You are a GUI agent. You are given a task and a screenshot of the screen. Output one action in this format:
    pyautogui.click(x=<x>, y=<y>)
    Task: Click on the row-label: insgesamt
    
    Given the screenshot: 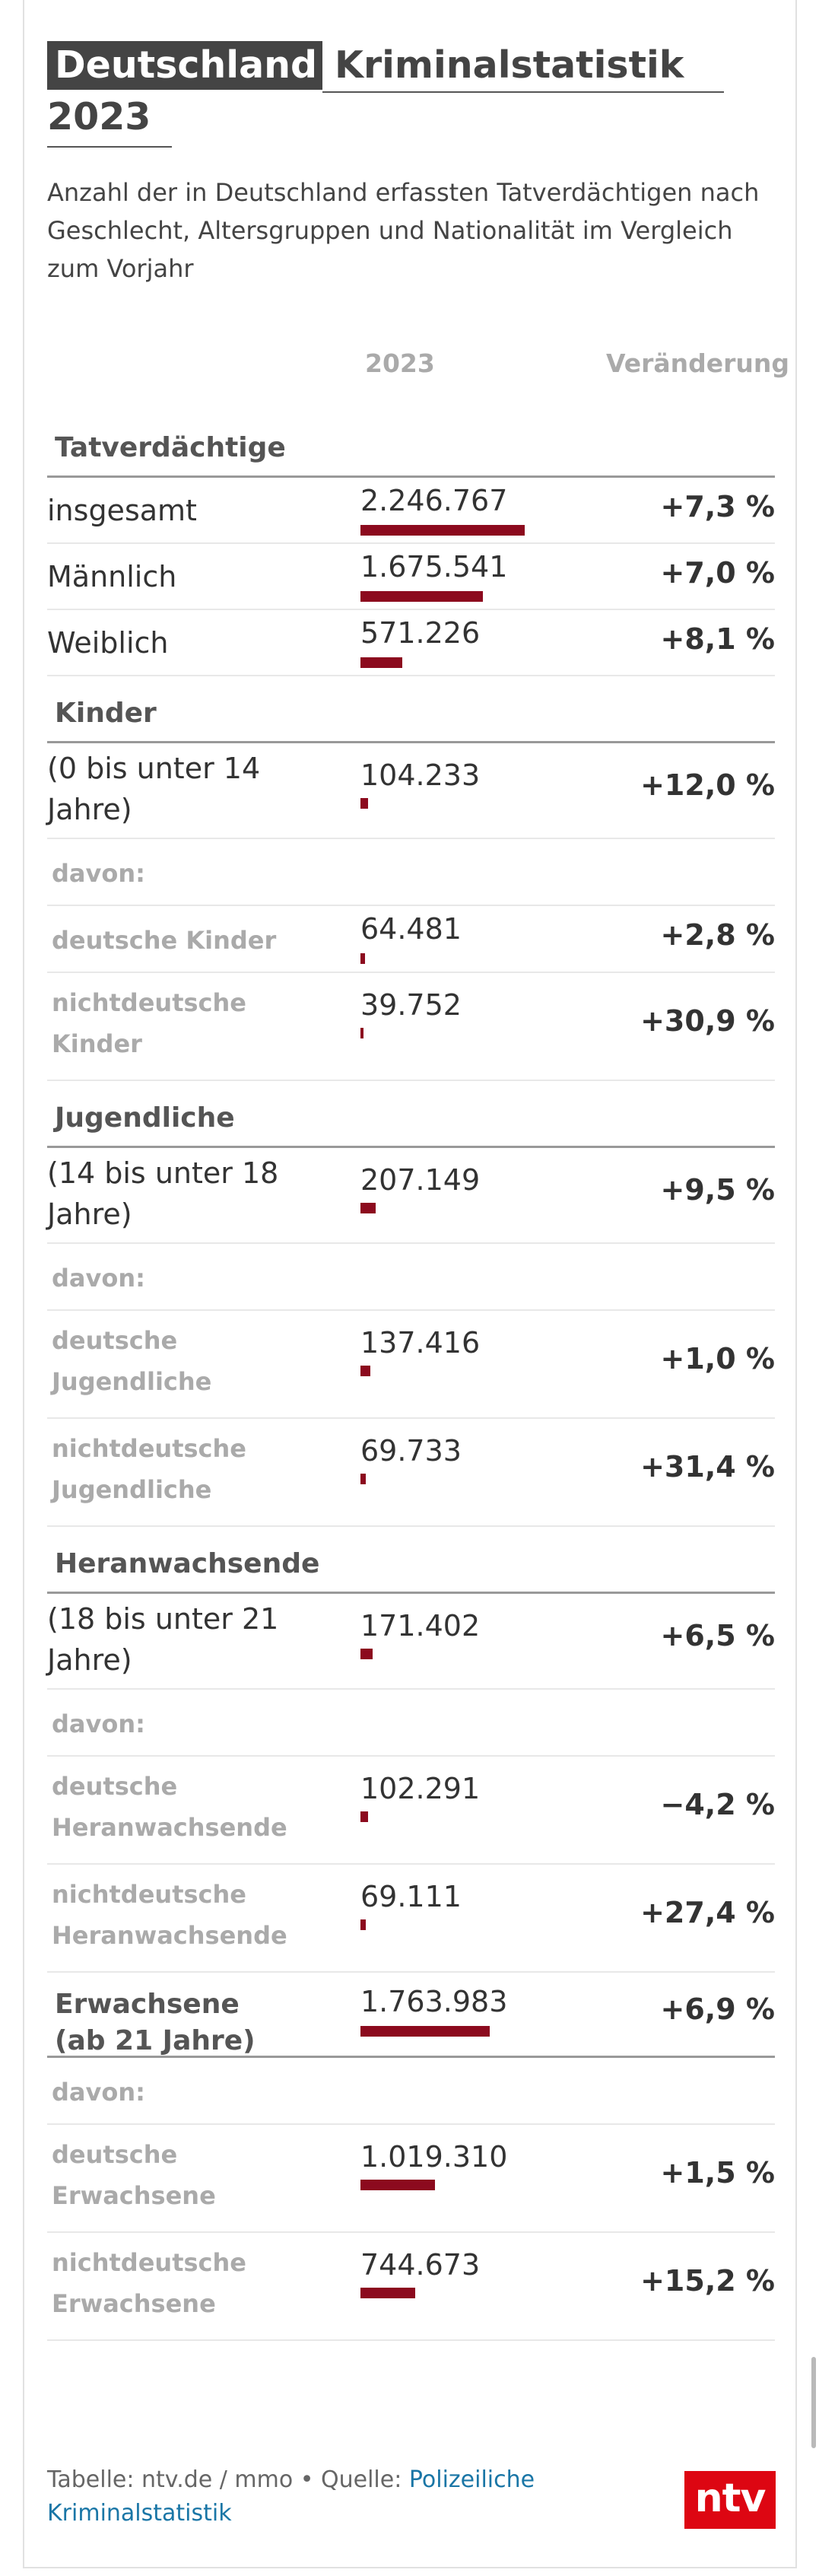 What is the action you would take?
    pyautogui.click(x=122, y=511)
    